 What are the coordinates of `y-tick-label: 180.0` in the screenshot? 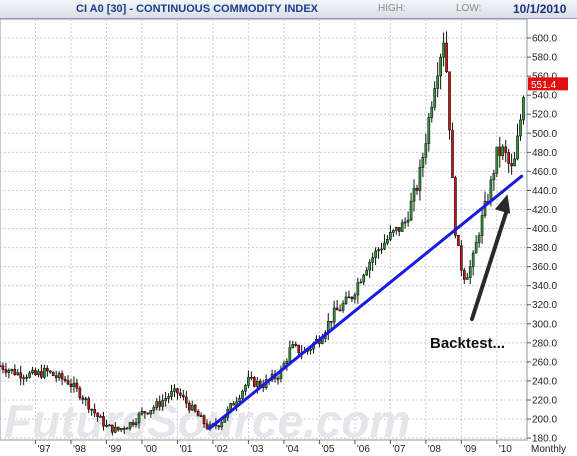 It's located at (544, 439).